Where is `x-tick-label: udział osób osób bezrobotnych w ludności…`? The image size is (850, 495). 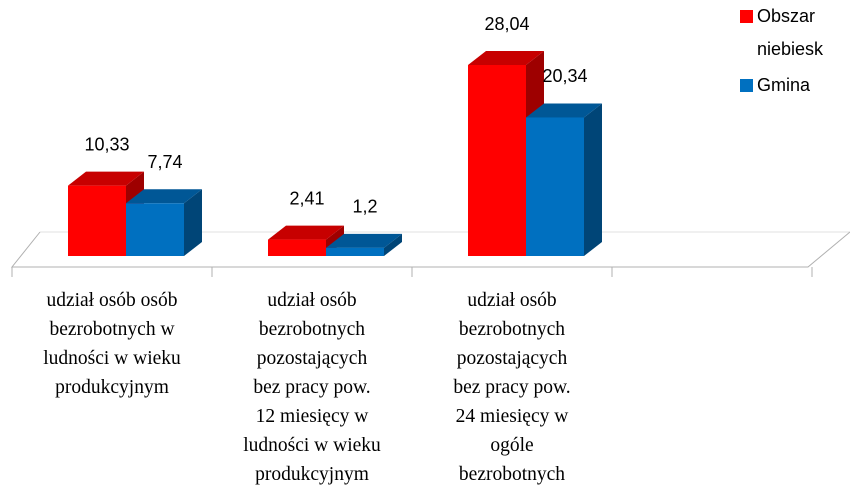
x-tick-label: udział osób osób bezrobotnych w ludności… is located at coordinates (112, 344).